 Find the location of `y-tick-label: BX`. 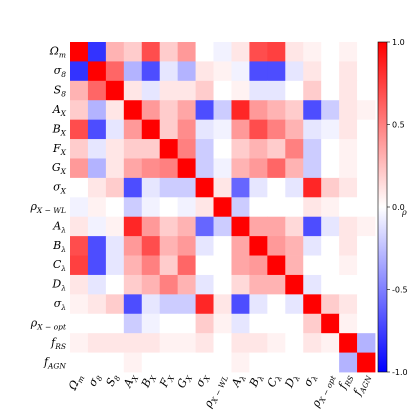

y-tick-label: BX is located at coordinates (59, 129).